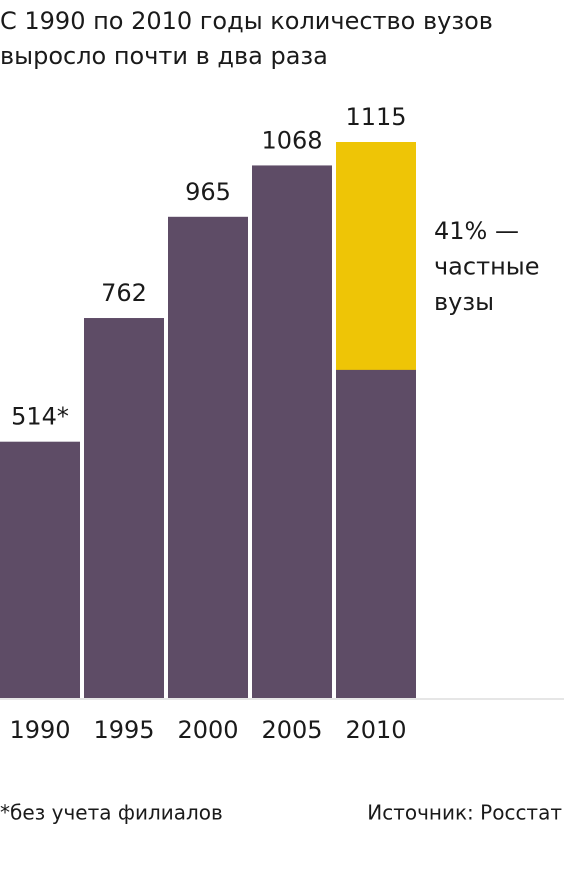 The width and height of the screenshot is (564, 874). I want to click on source: Источник: Росстат, so click(464, 813).